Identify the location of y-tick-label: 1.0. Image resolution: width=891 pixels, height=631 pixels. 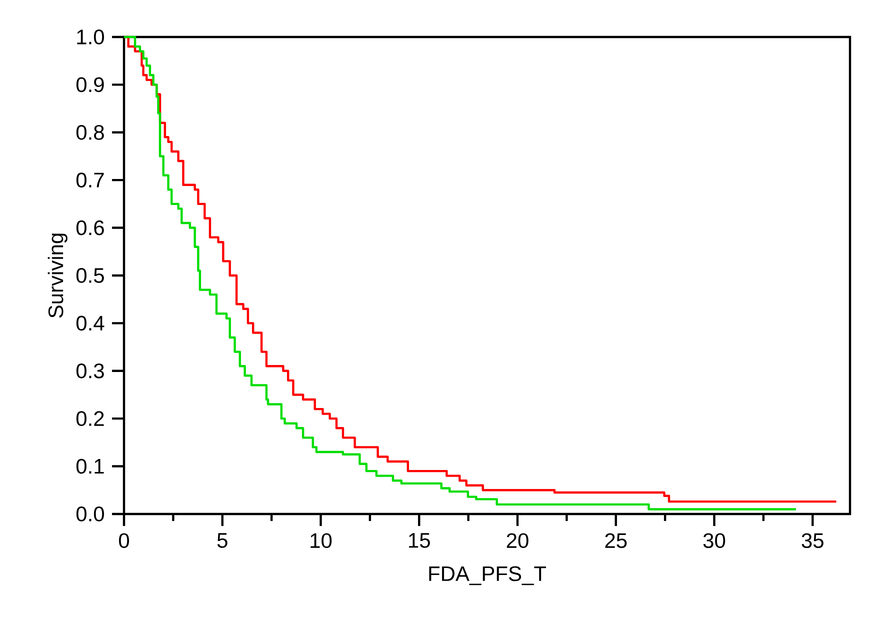
(90, 37).